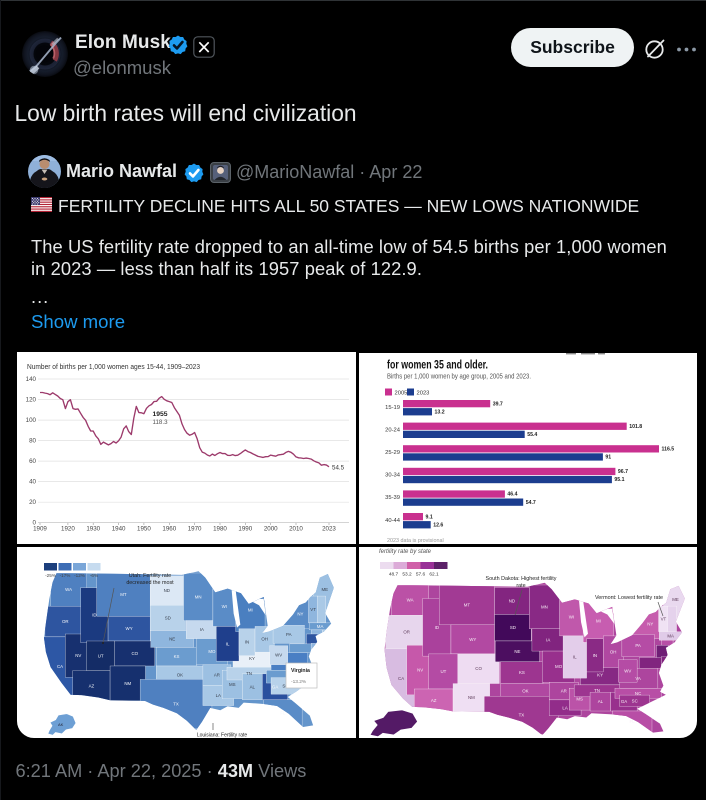  Describe the element at coordinates (638, 678) in the screenshot. I see `svg-text: VA` at that location.